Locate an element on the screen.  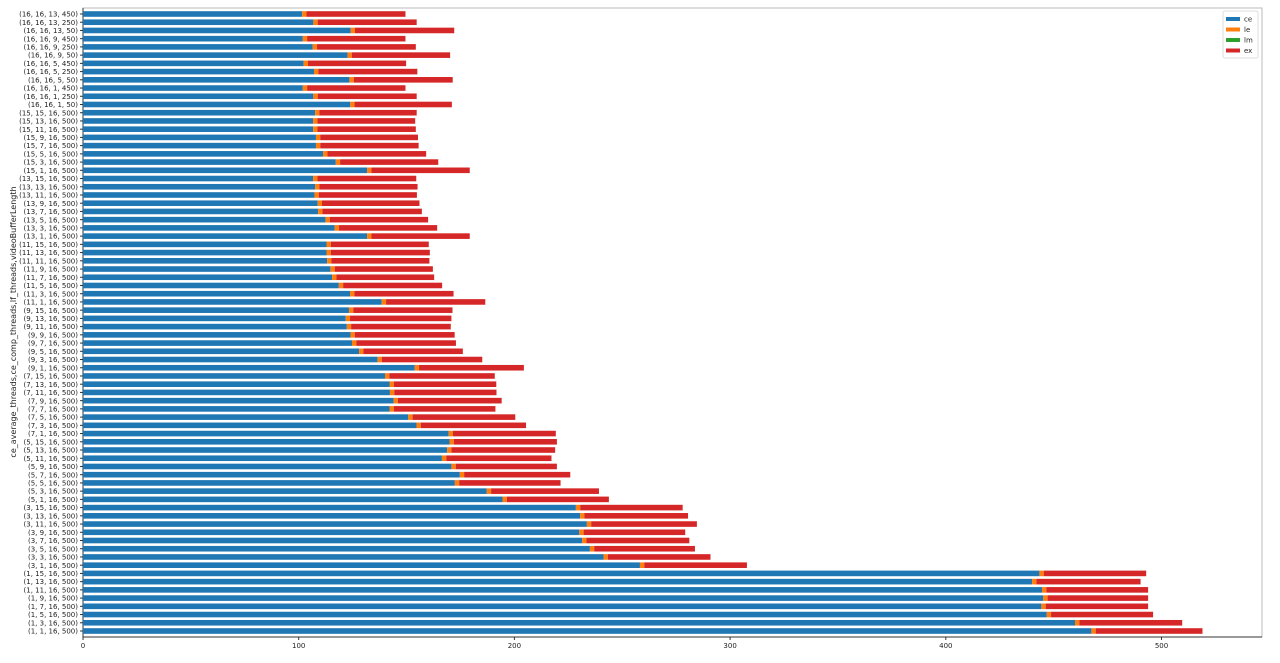
y-tick-label: (5, 11, 16, 500) is located at coordinates (51, 459).